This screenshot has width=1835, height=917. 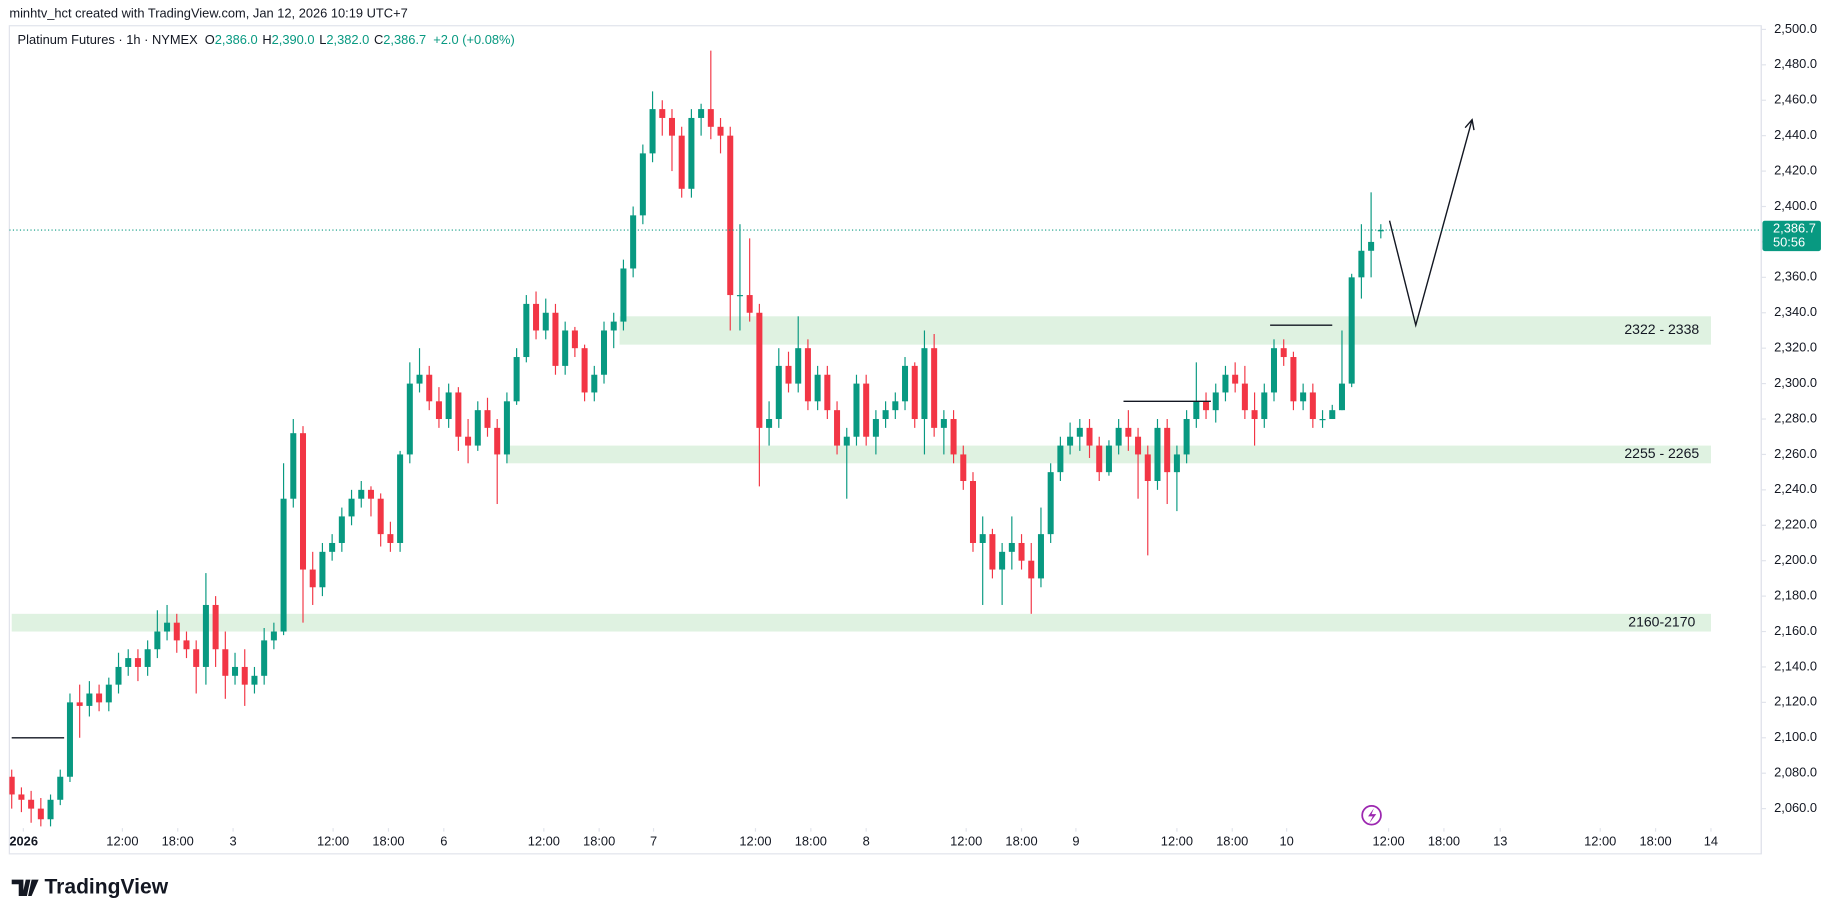 What do you see at coordinates (1795, 311) in the screenshot?
I see `y-tick-label: 2,340.0` at bounding box center [1795, 311].